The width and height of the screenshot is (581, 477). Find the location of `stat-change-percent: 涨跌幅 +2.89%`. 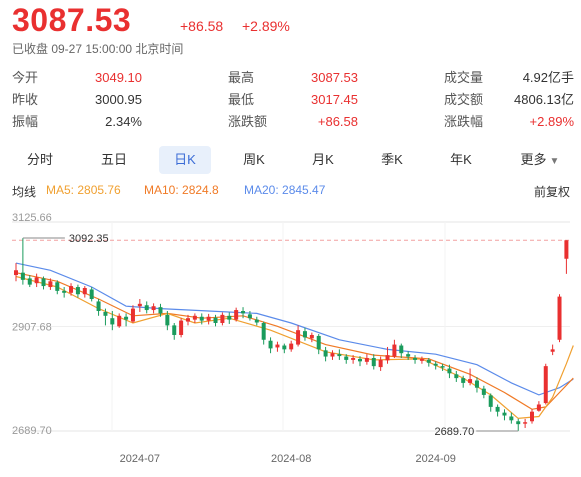

stat-change-percent: 涨跌幅 +2.89% is located at coordinates (509, 121).